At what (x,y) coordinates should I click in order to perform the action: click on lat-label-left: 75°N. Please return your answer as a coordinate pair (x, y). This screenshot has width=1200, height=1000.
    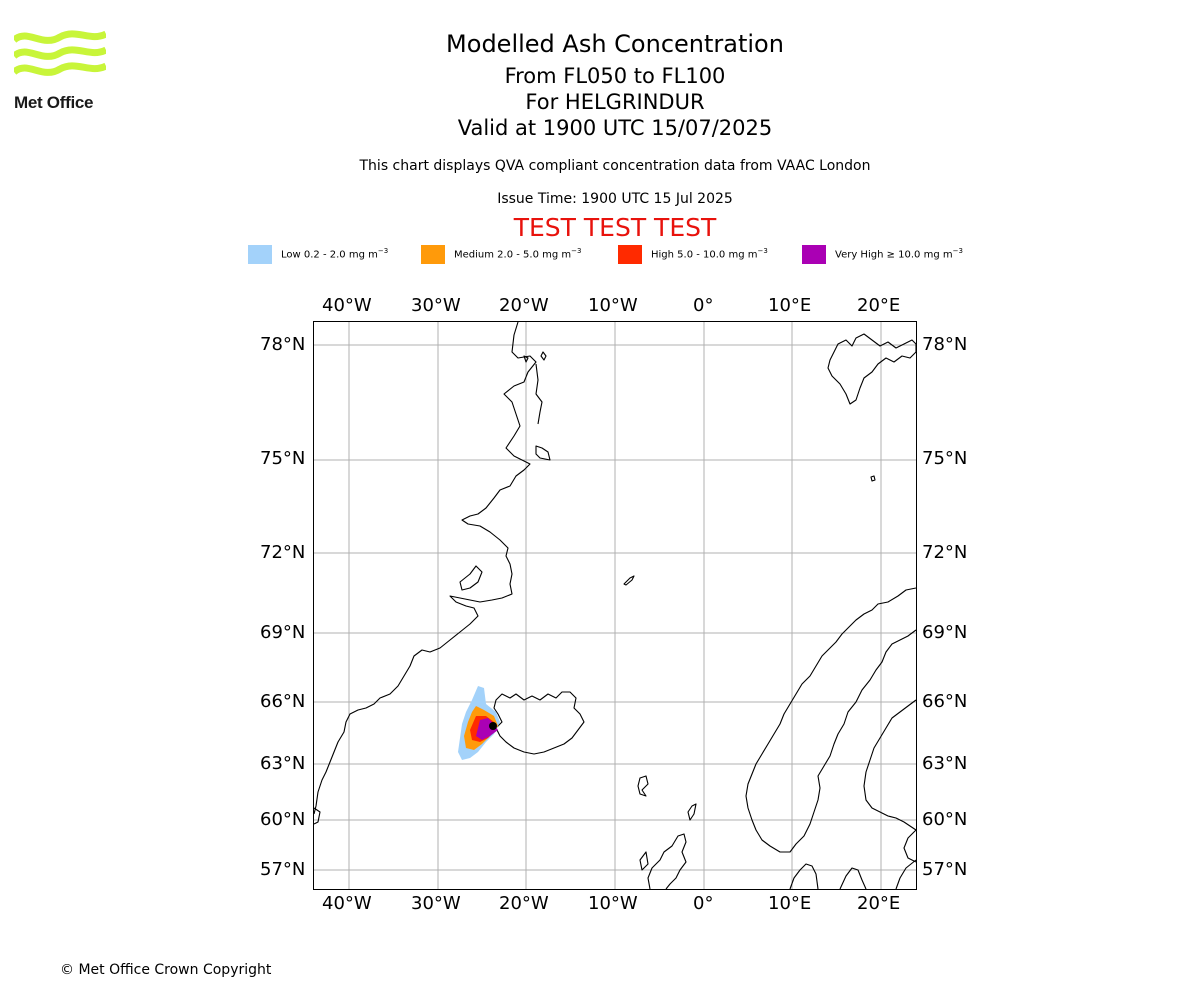
    Looking at the image, I should click on (283, 458).